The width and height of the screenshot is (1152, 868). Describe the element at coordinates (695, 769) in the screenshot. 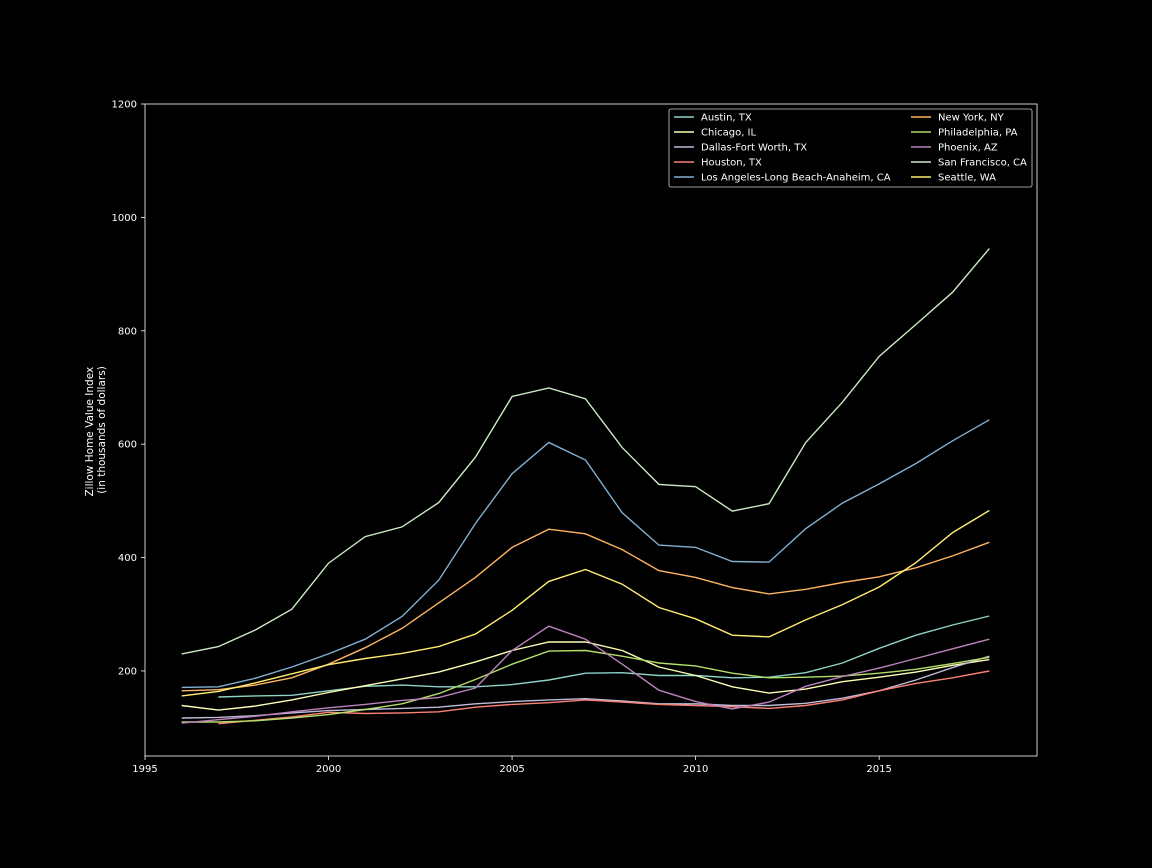

I see `x-tick-label: 2010` at that location.